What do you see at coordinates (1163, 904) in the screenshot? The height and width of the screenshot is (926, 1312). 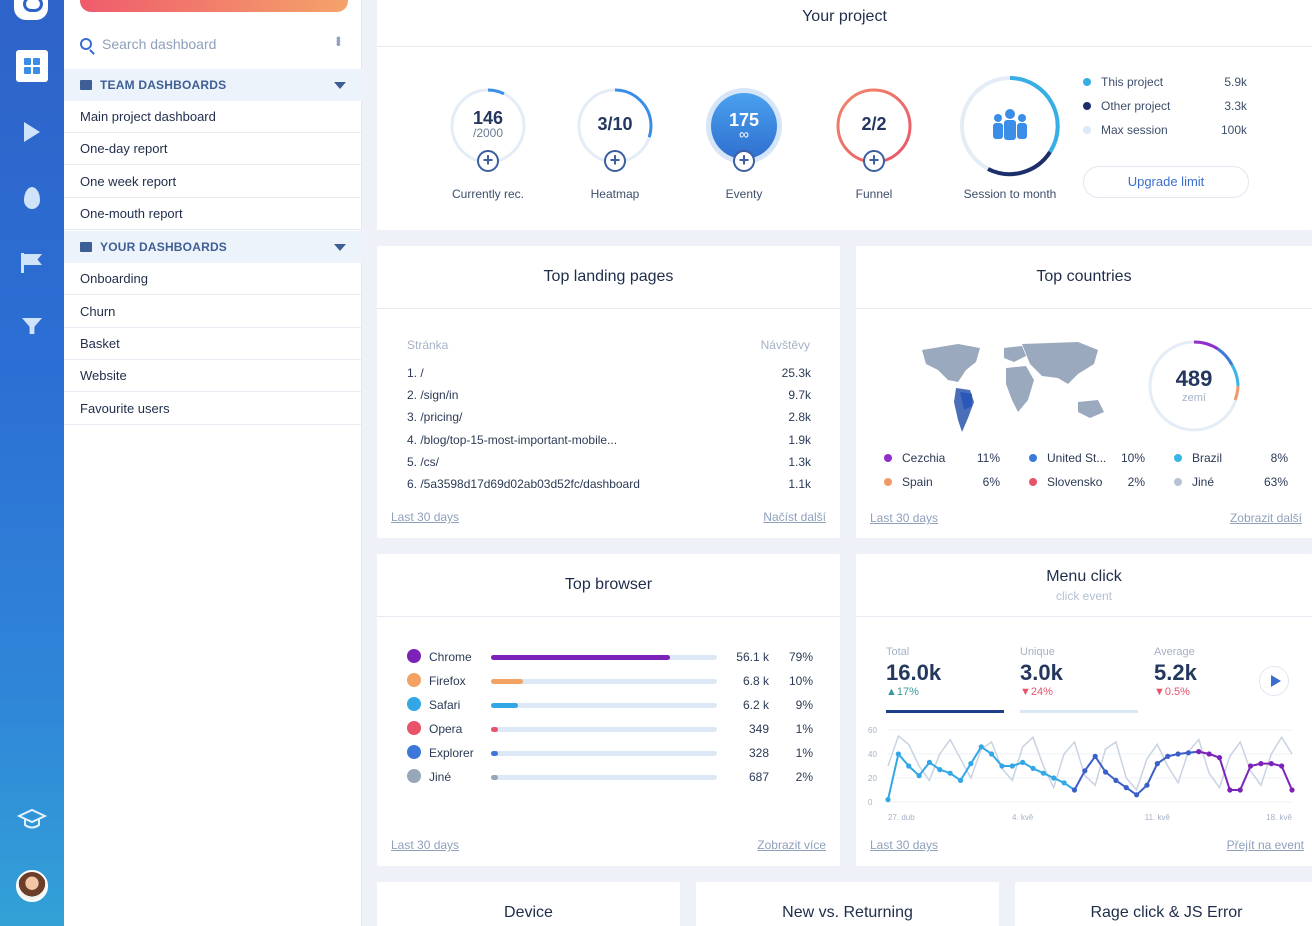 I see `rage-click-card: Rage click & JS Error` at bounding box center [1163, 904].